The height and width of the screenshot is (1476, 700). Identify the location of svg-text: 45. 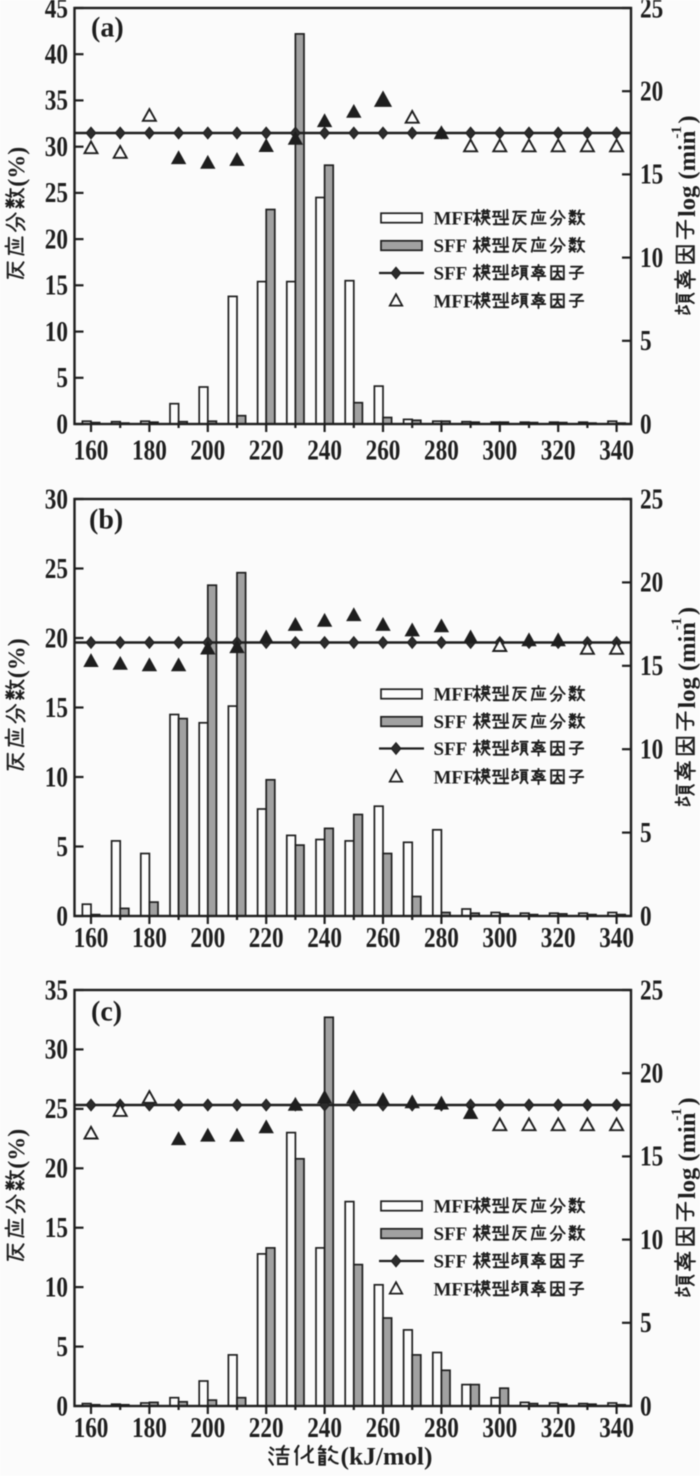
(56, 12).